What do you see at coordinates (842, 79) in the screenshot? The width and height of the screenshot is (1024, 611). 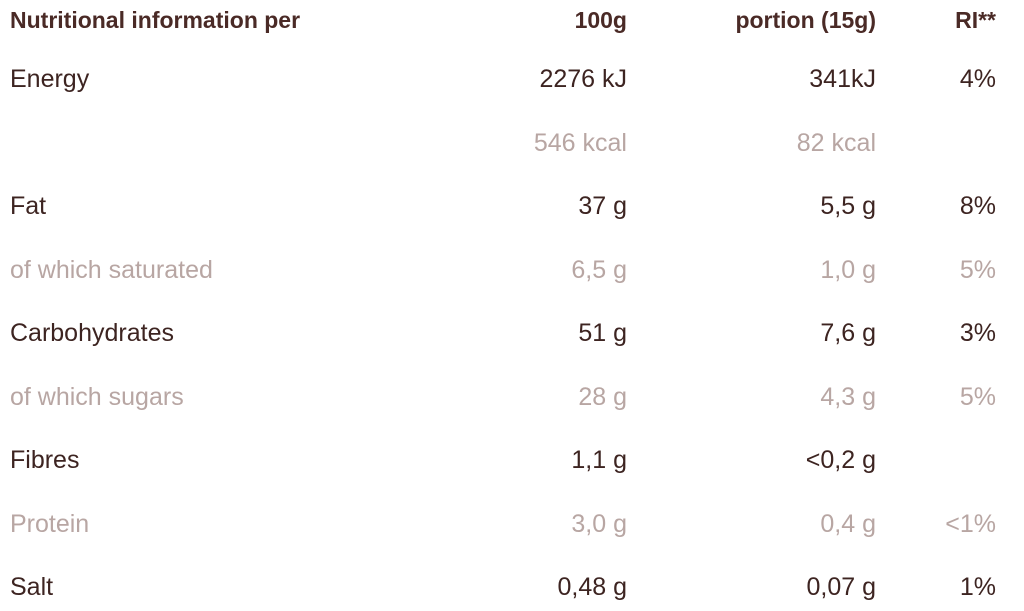 I see `value-cell: 341kJ` at bounding box center [842, 79].